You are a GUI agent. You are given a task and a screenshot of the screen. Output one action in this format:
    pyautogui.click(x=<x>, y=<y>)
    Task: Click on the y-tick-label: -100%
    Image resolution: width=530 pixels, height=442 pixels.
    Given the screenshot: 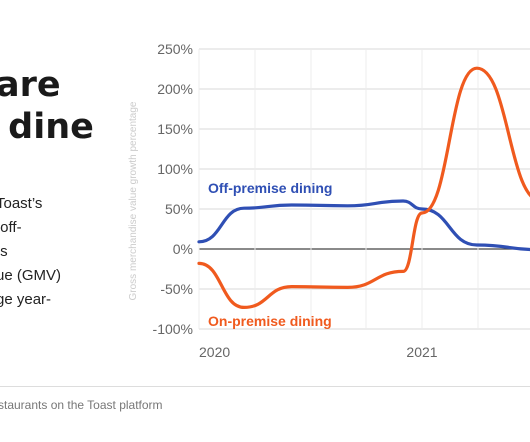 What is the action you would take?
    pyautogui.click(x=173, y=329)
    